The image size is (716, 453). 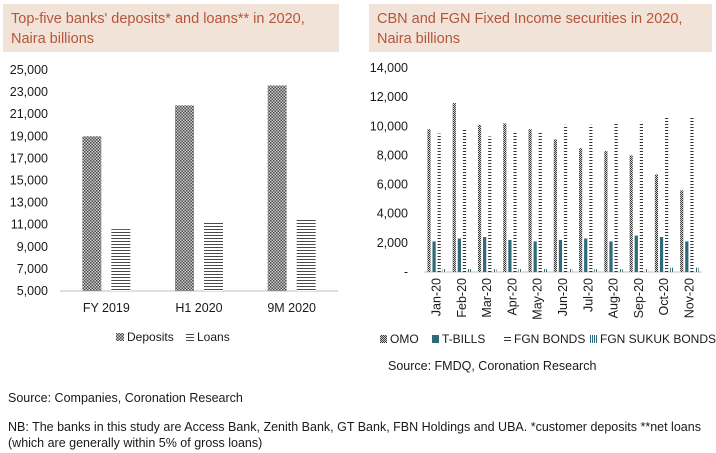 I want to click on legend-label-fgn-sukuk-bonds: FGN SUKUK BONDS, so click(x=658, y=339).